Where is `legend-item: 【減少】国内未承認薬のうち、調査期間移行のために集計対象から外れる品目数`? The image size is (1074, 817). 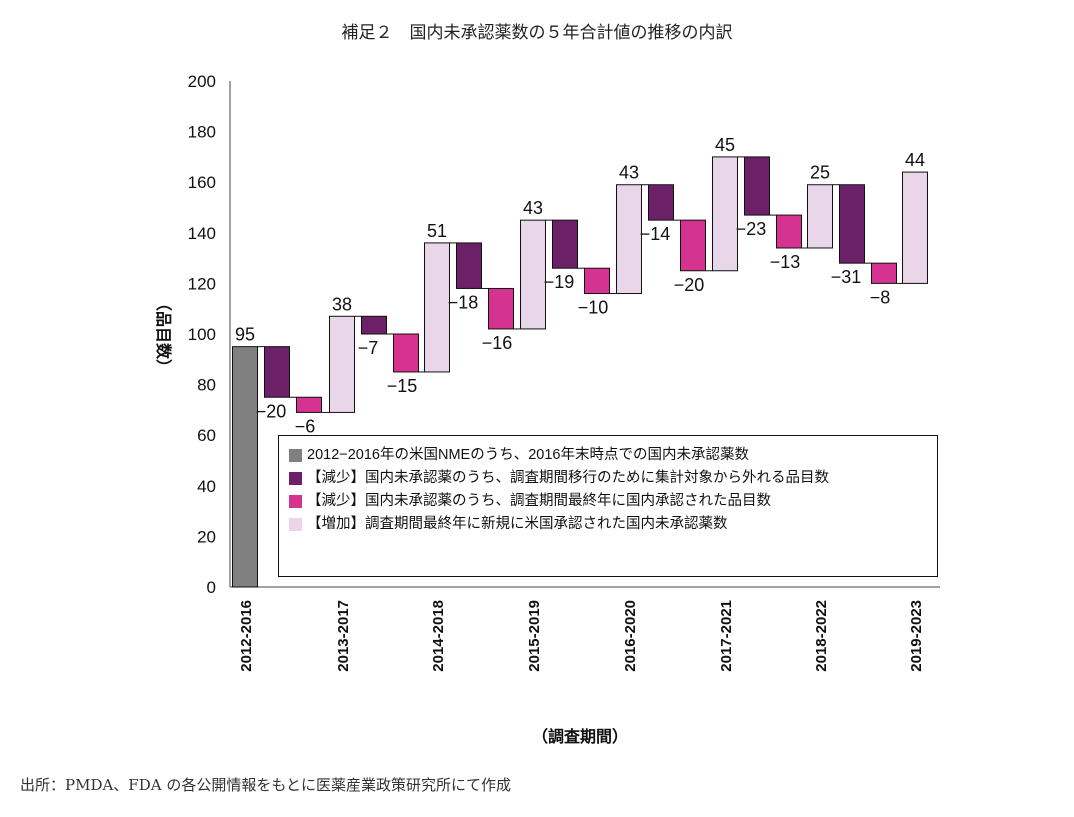 legend-item: 【減少】国内未承認薬のうち、調査期間移行のために集計対象から外れる品目数 is located at coordinates (608, 478).